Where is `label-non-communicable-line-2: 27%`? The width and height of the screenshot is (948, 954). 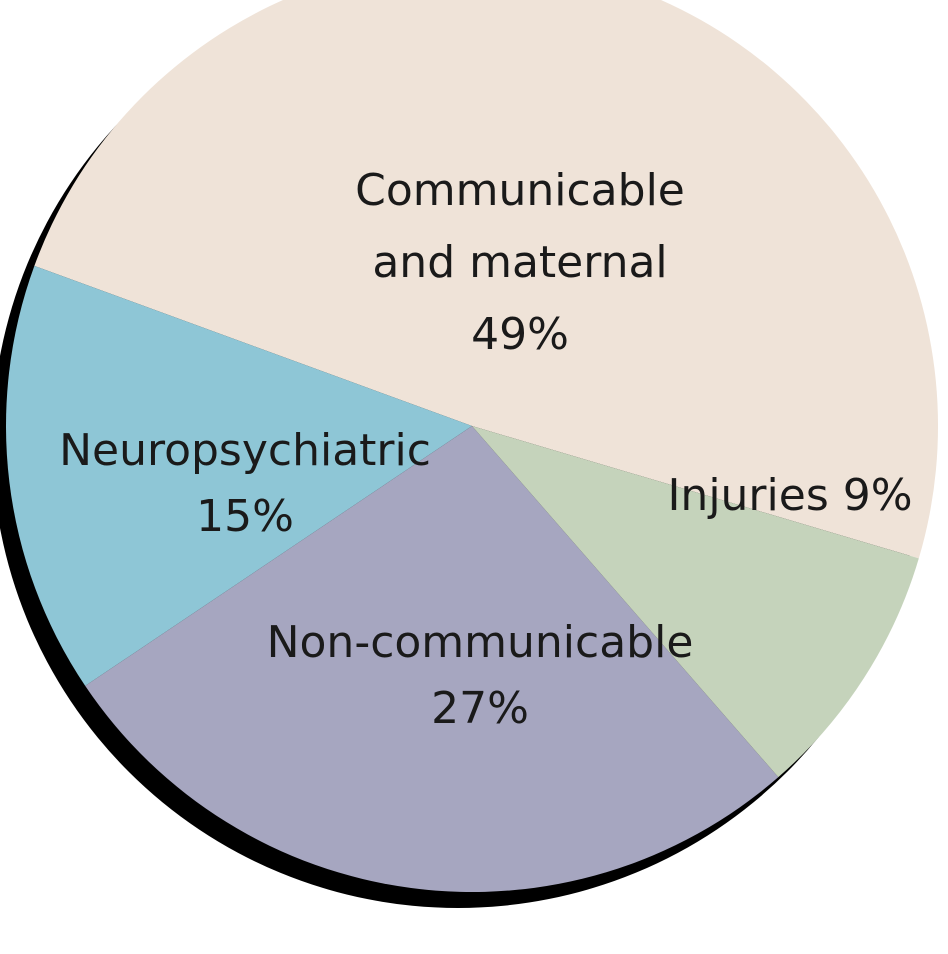
label-non-communicable-line-2: 27% is located at coordinates (480, 708).